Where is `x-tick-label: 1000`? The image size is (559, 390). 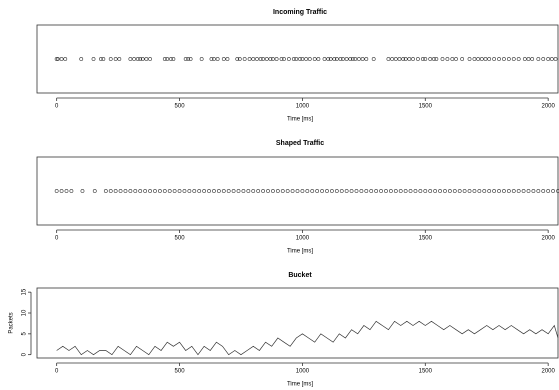 x-tick-label: 1000 is located at coordinates (303, 107).